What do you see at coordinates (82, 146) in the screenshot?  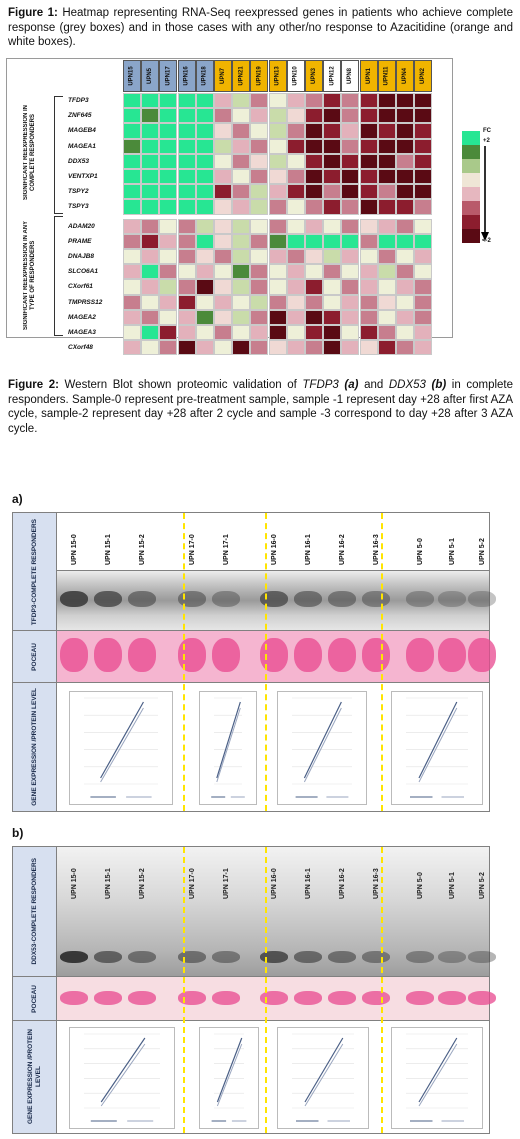 I see `heatmap-gene-label: MAGEA1` at bounding box center [82, 146].